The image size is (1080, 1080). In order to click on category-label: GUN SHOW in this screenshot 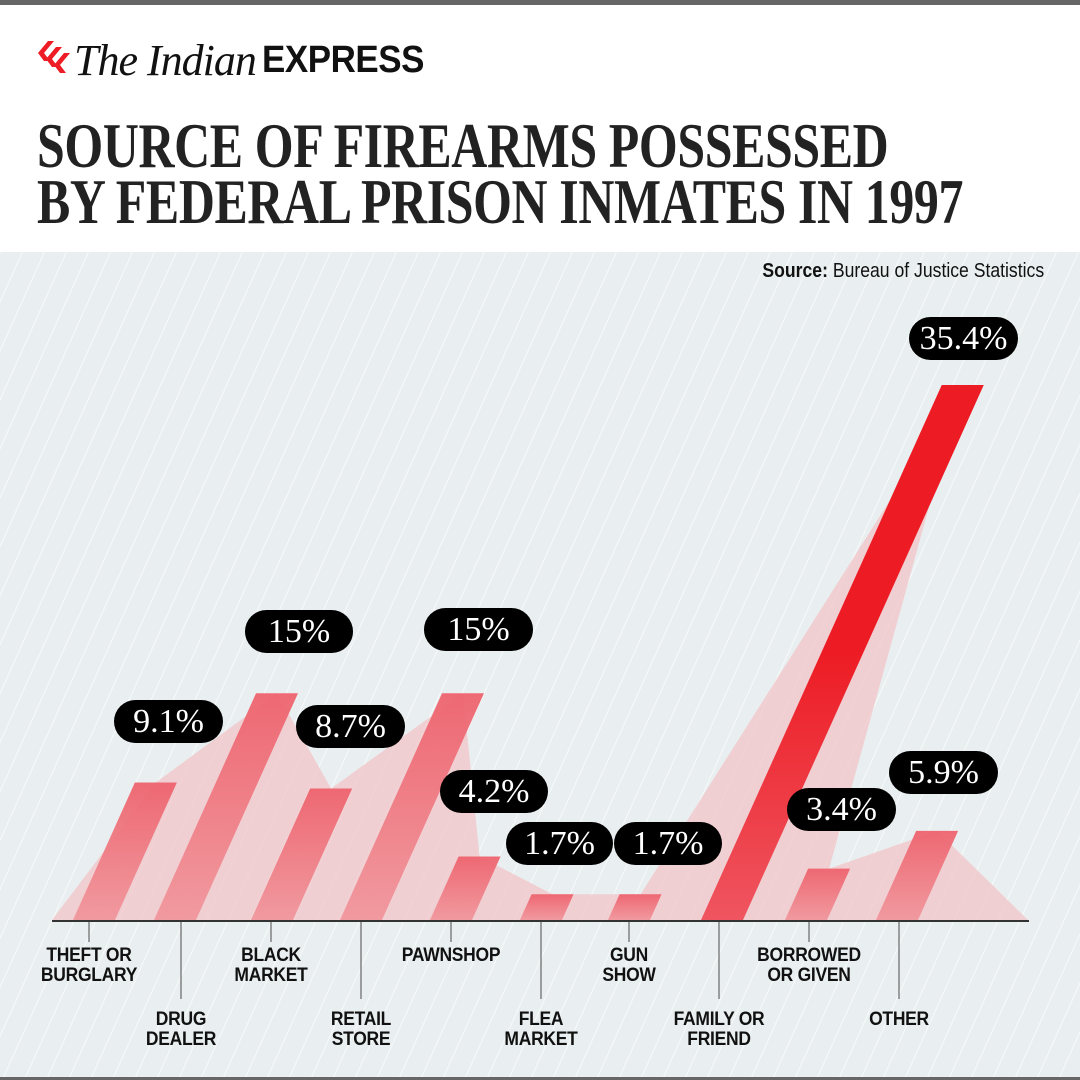, I will do `click(629, 965)`.